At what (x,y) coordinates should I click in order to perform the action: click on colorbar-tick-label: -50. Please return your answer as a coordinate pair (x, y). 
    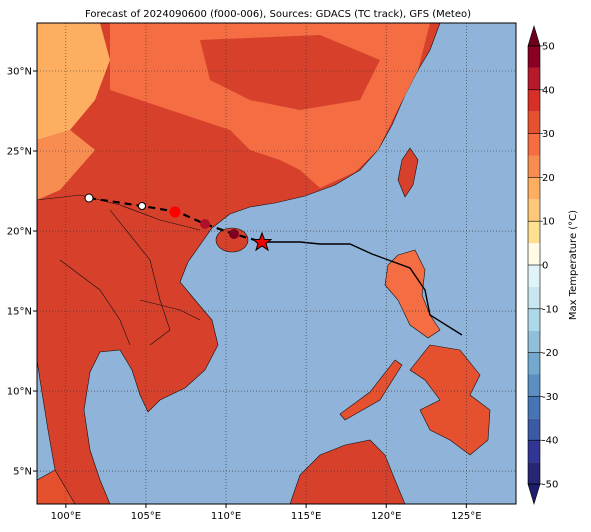
    Looking at the image, I should click on (550, 485).